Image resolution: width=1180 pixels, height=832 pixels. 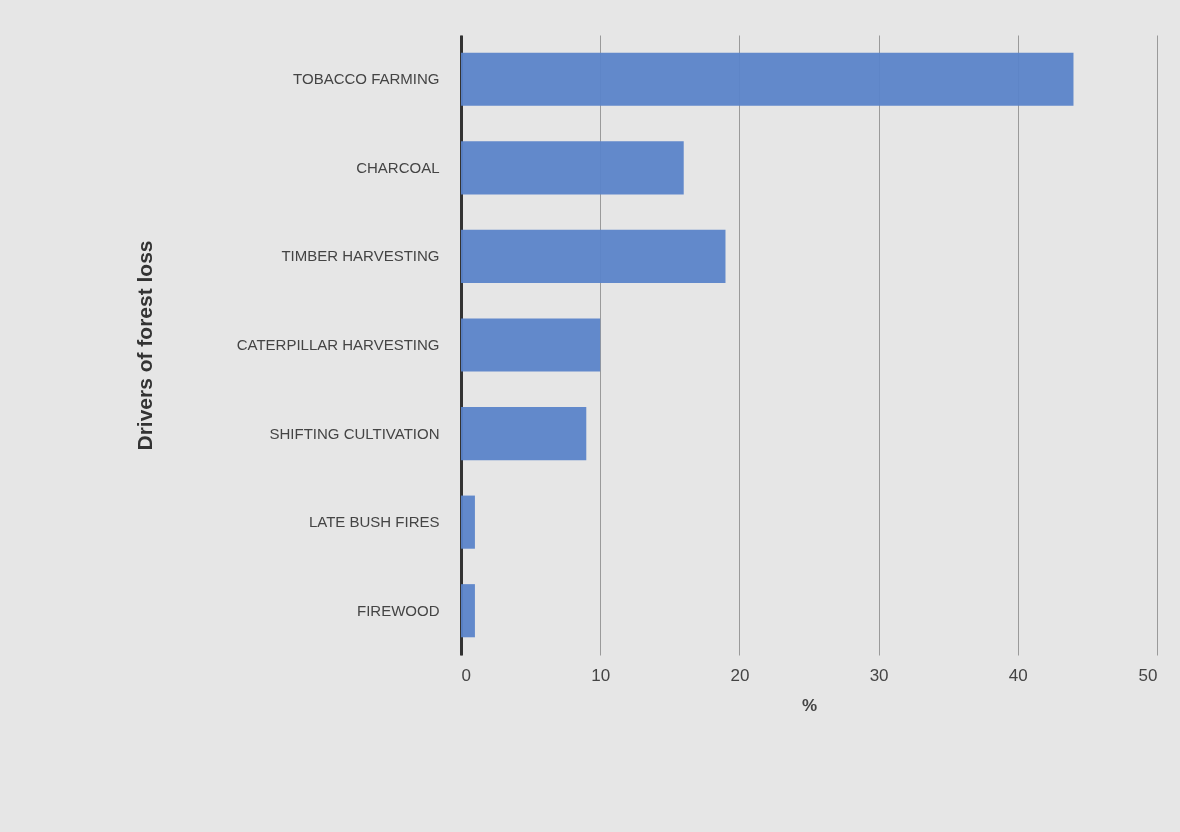 I want to click on y-tick-label: SHIFTING CULTIVATION, so click(x=354, y=433).